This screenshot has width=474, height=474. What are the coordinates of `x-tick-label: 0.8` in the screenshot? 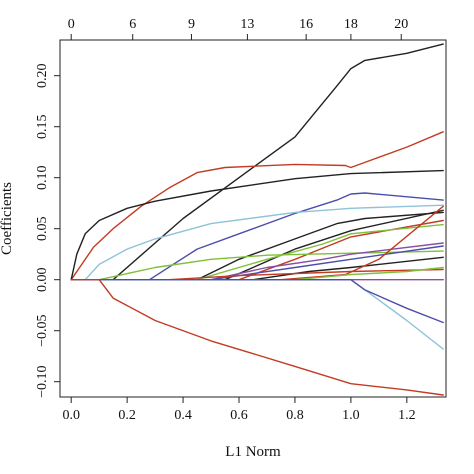 It's located at (295, 415).